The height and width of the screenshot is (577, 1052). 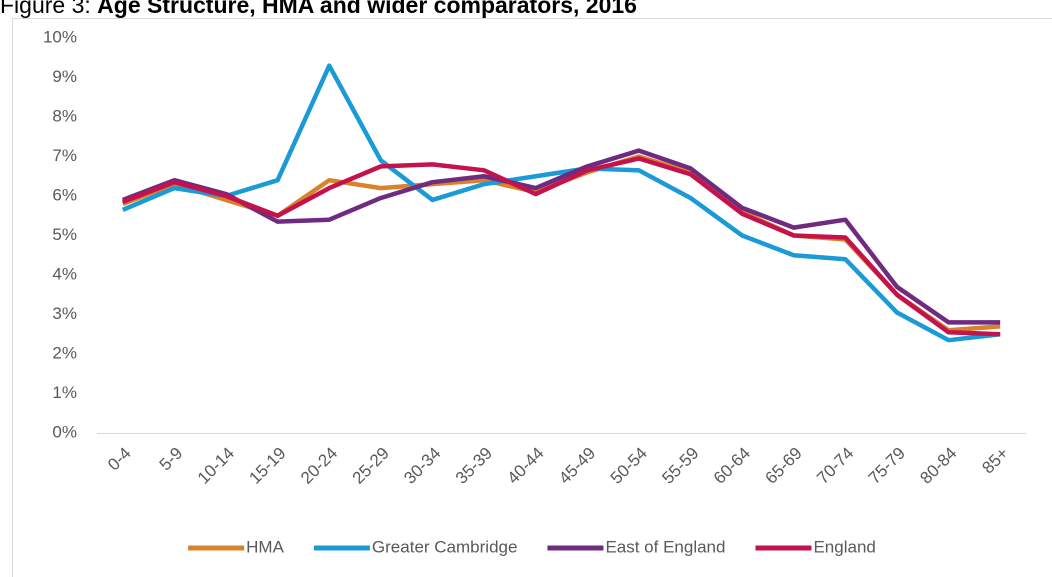 What do you see at coordinates (60, 36) in the screenshot?
I see `y-tick-label: 10%` at bounding box center [60, 36].